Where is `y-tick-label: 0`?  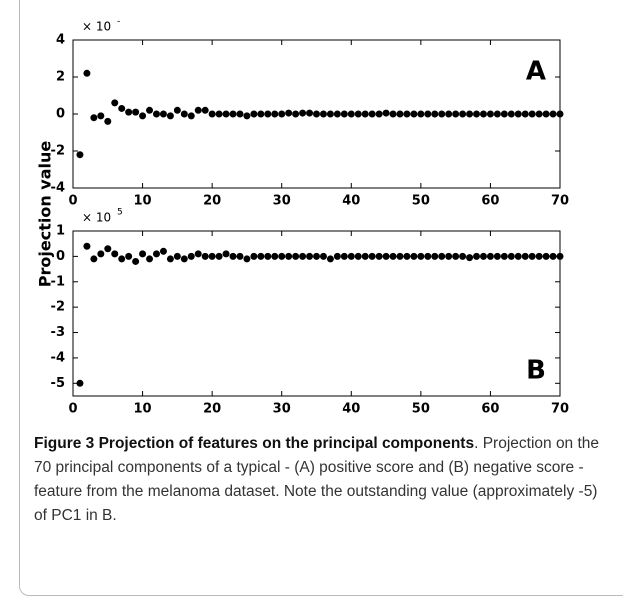 y-tick-label: 0 is located at coordinates (60, 256).